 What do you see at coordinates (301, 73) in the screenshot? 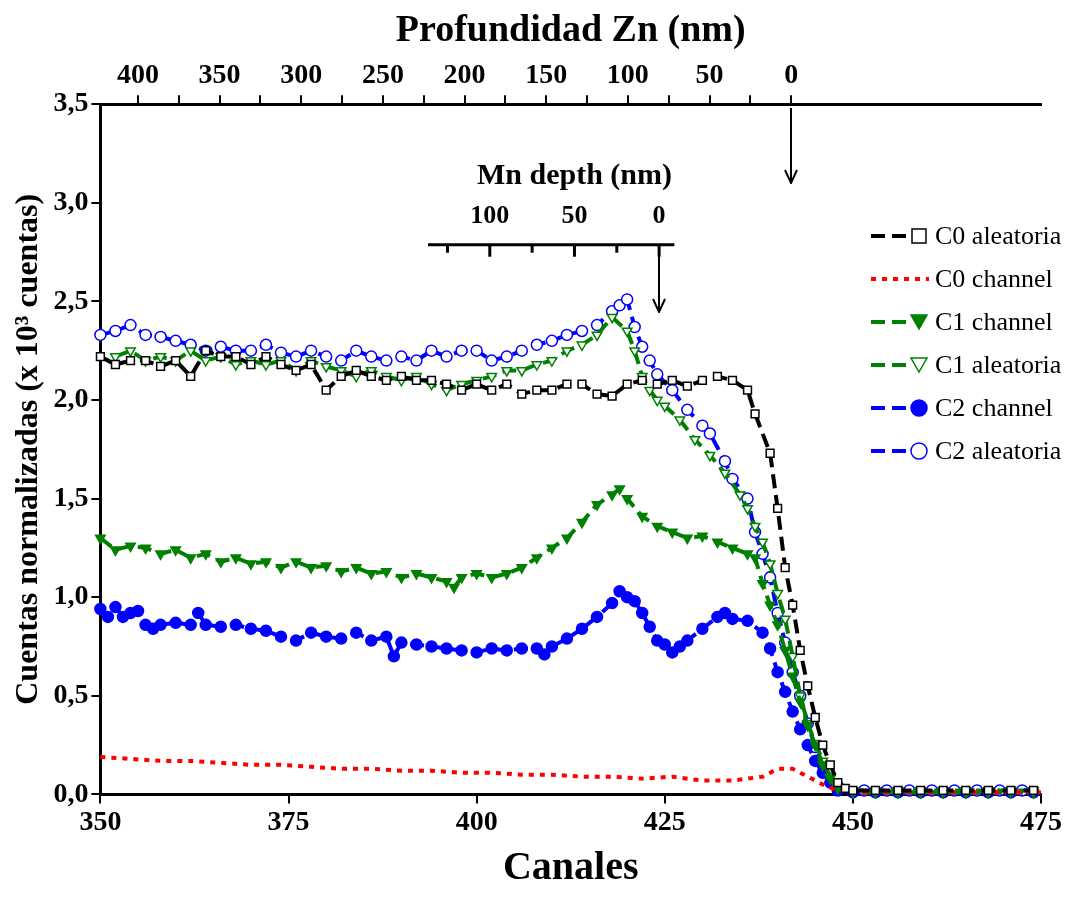
I see `x2-tick-label: 300` at bounding box center [301, 73].